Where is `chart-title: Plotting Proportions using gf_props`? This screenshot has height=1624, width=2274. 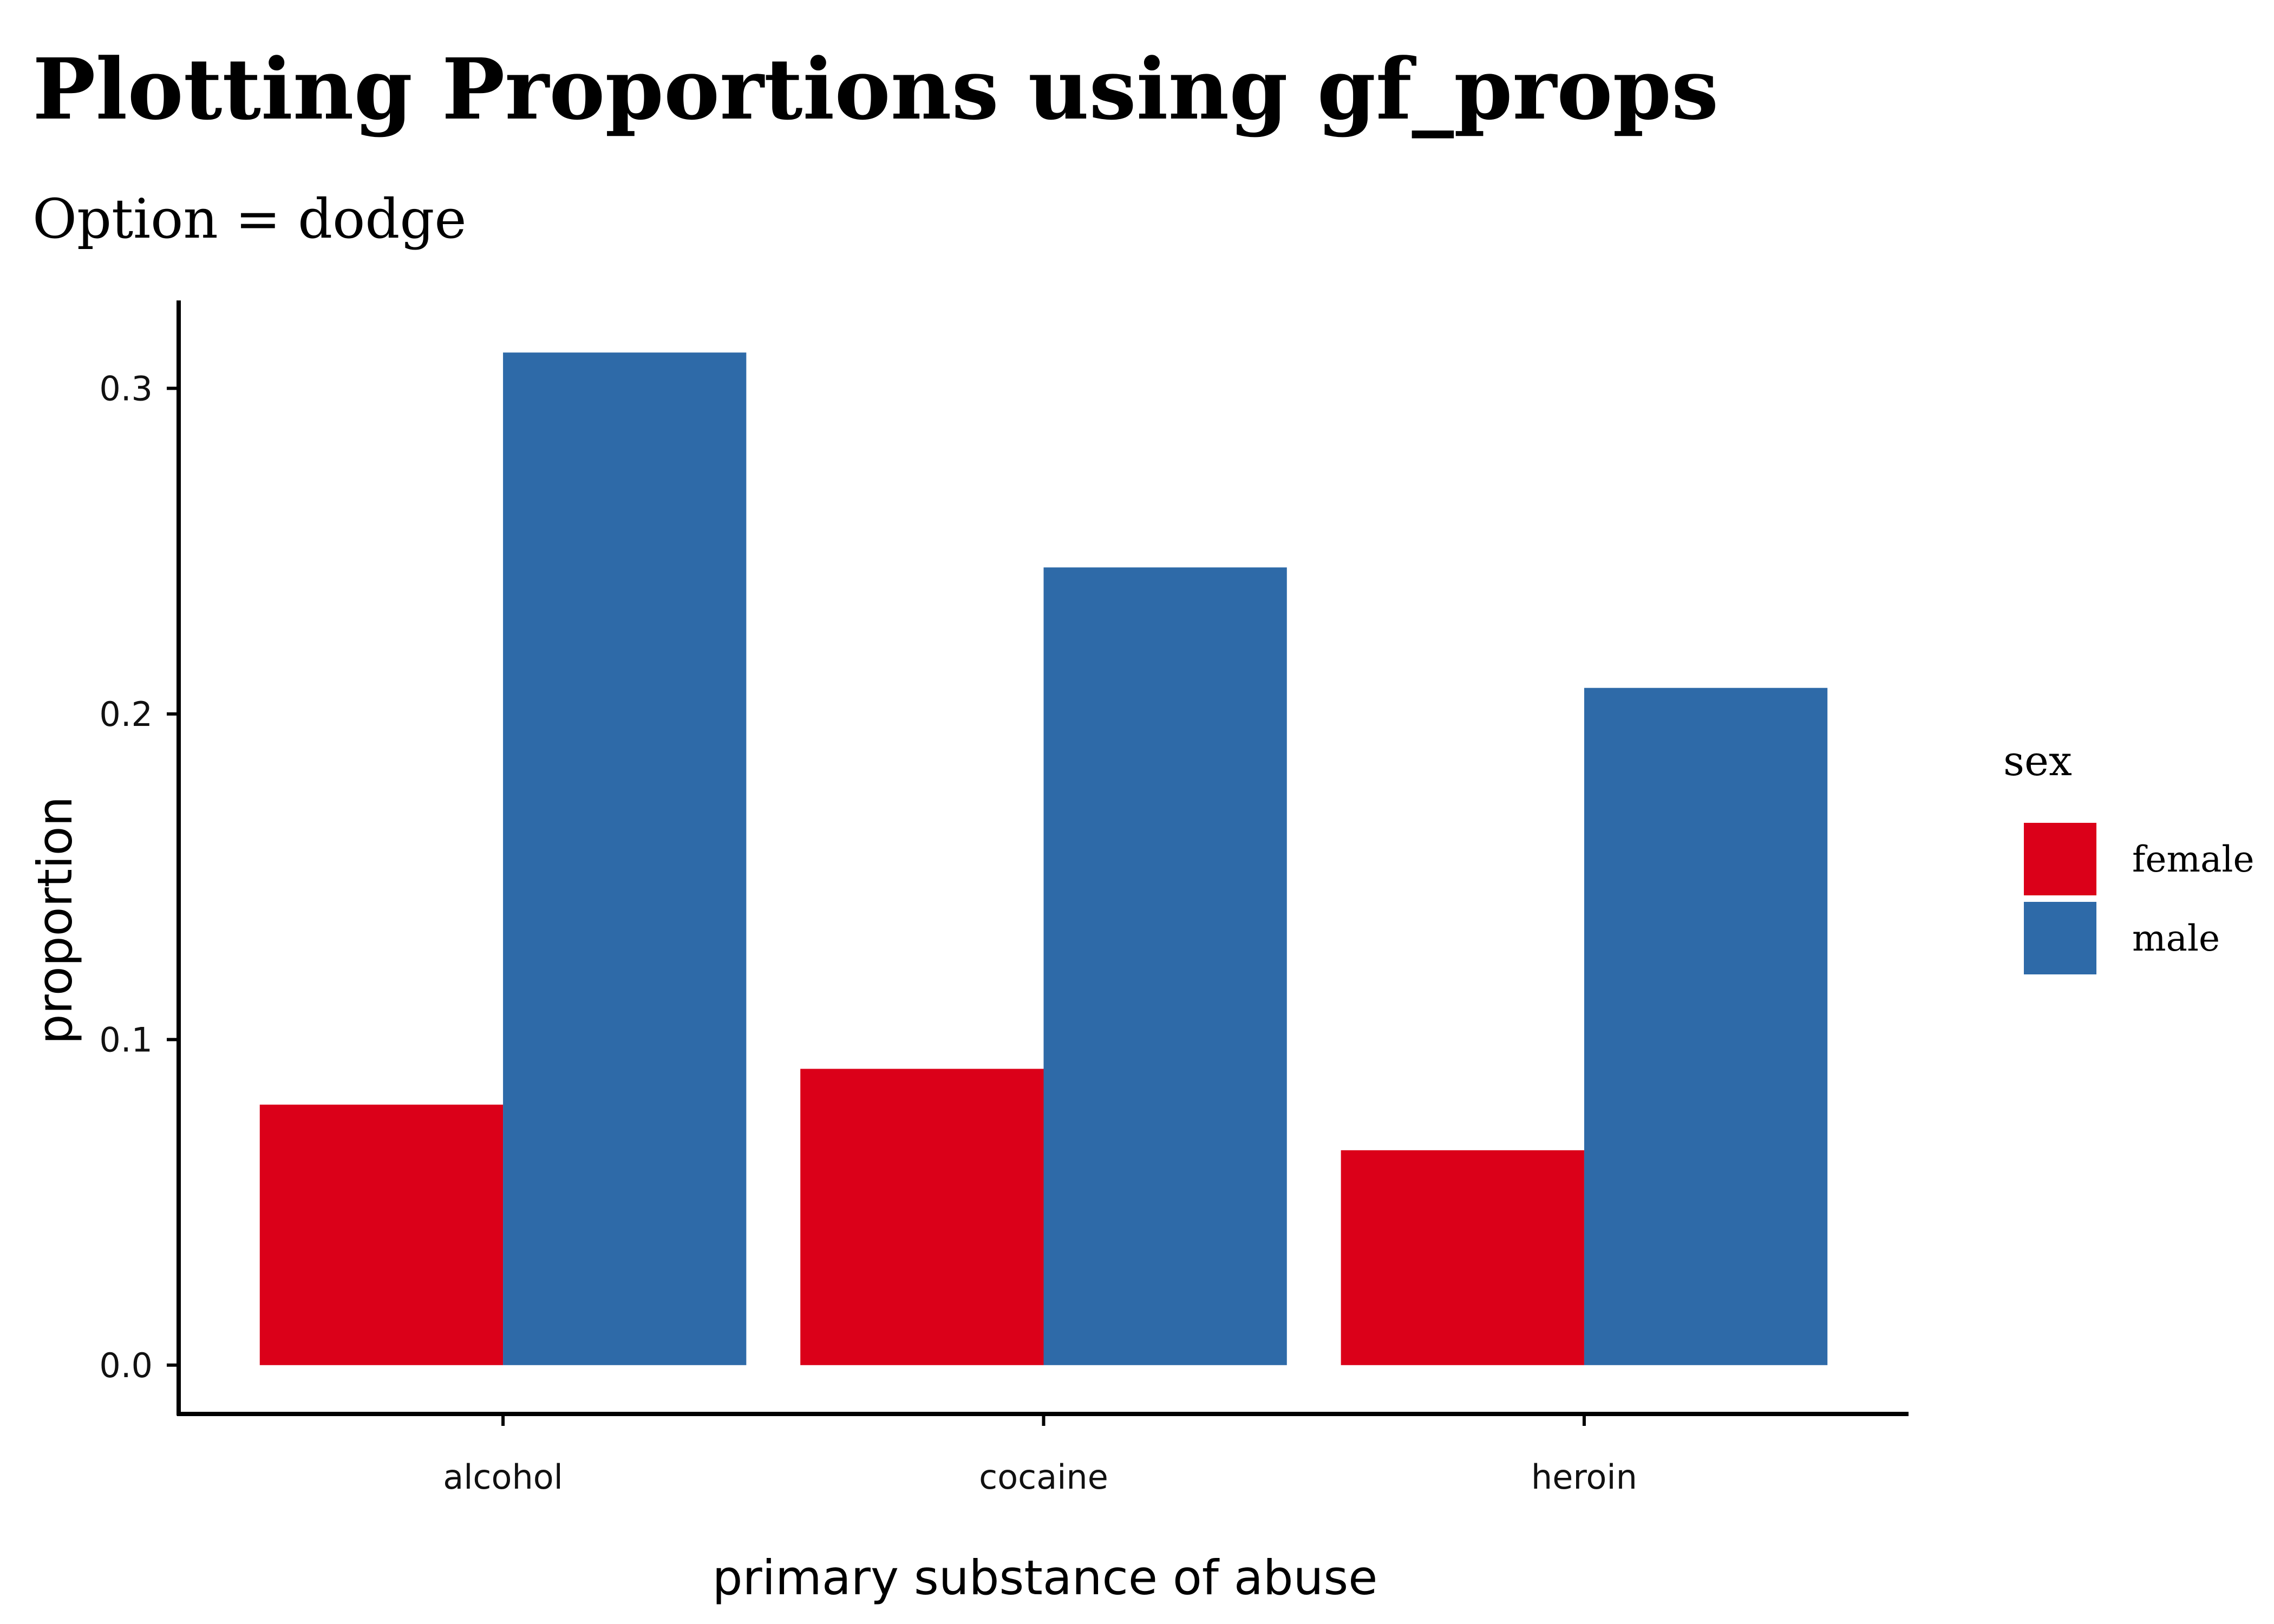
chart-title: Plotting Proportions using gf_props is located at coordinates (876, 89).